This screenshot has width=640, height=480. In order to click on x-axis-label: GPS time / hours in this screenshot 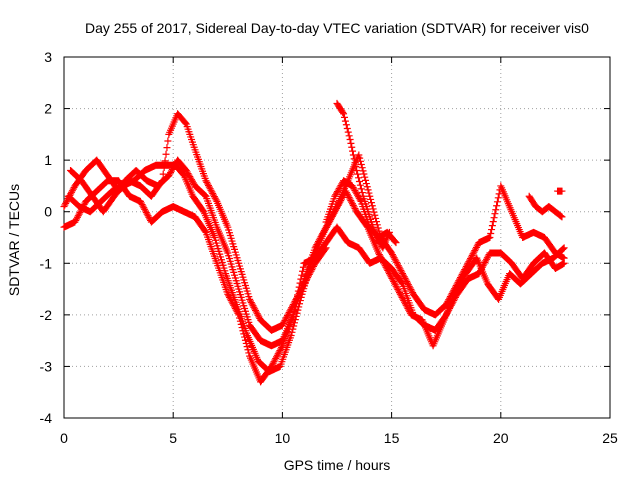, I will do `click(337, 465)`.